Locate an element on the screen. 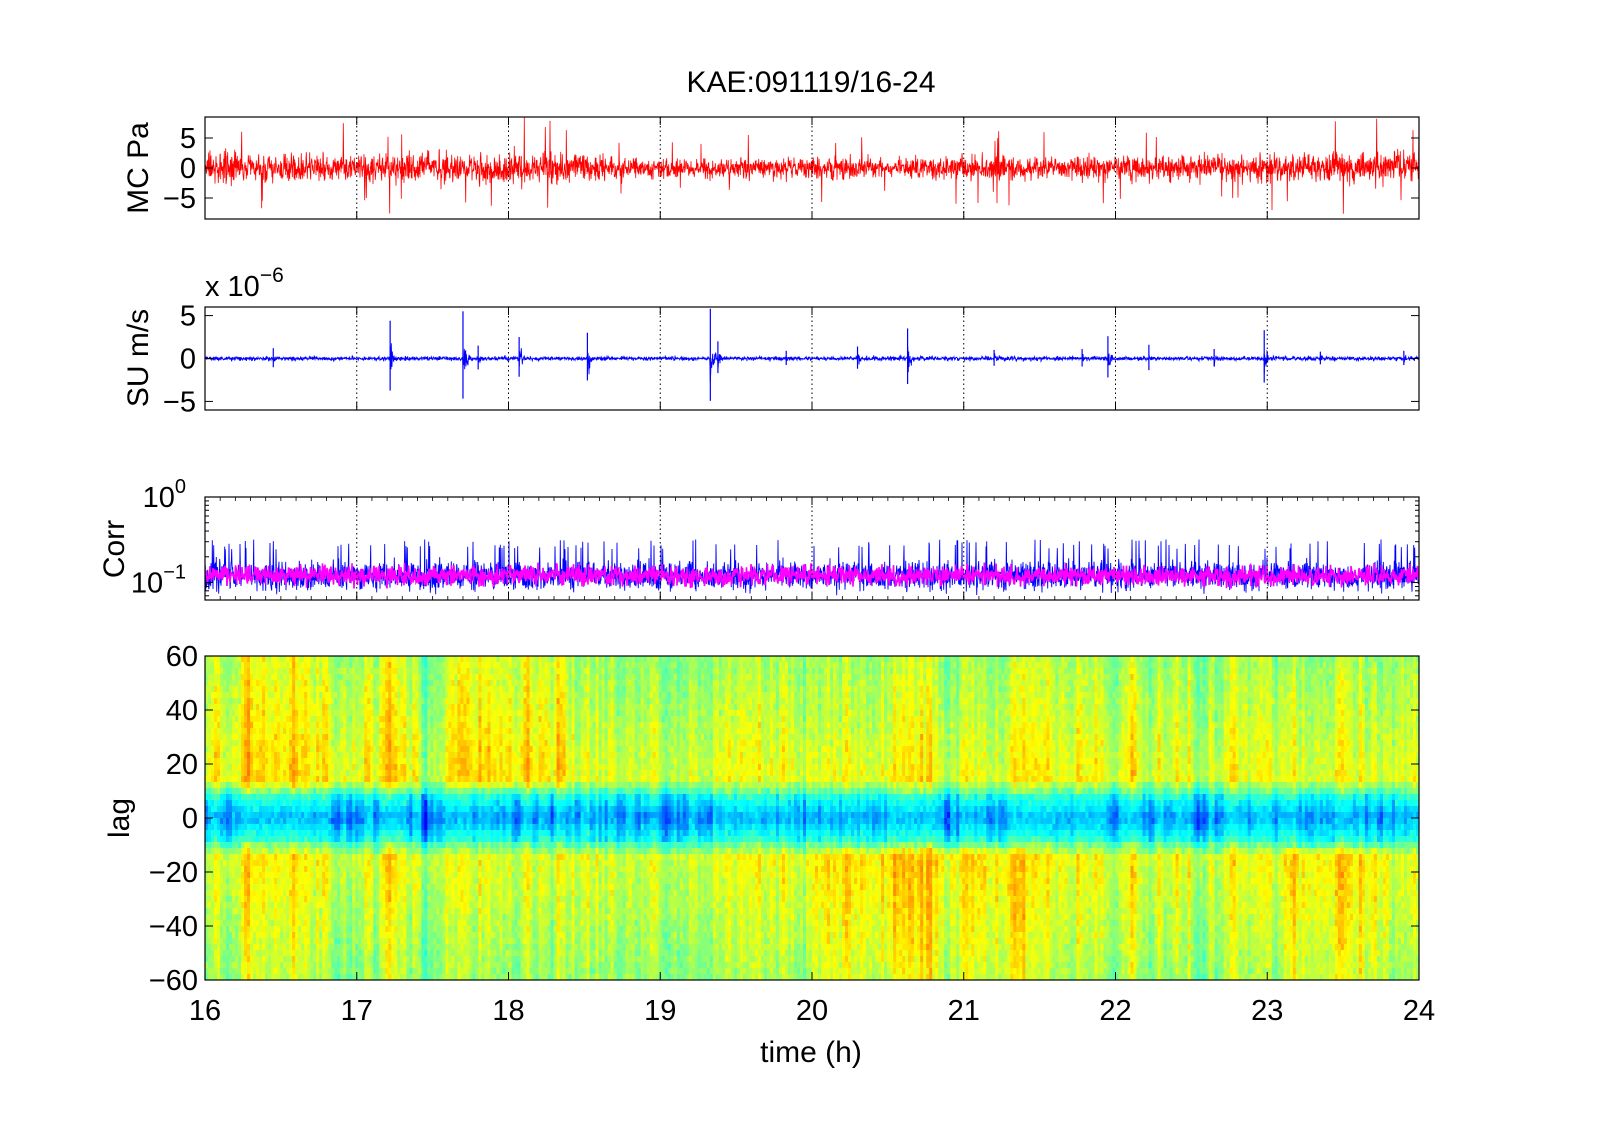 This screenshot has height=1124, width=1597. mc-pa-series is located at coordinates (812, 165).